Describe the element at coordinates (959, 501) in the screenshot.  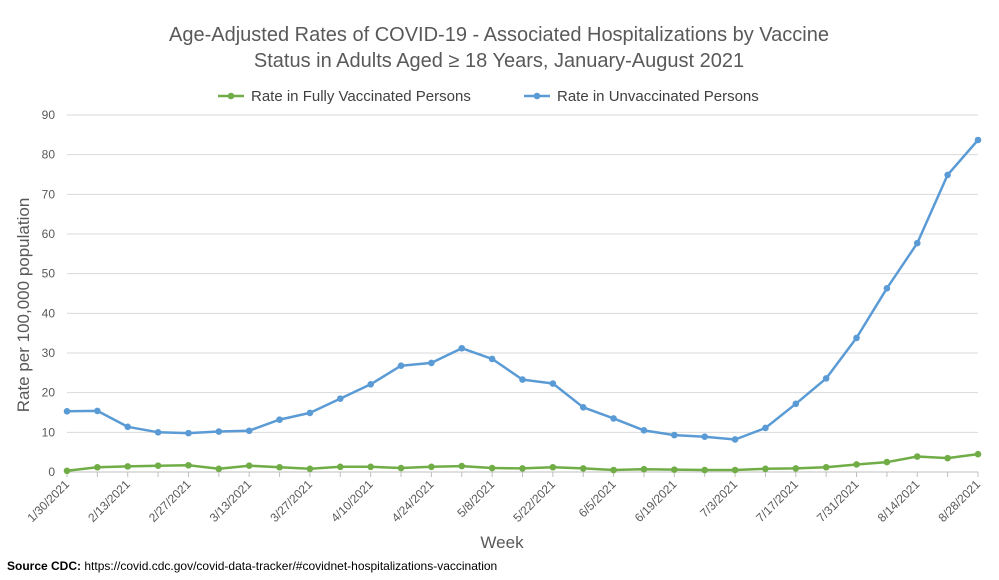
I see `x-tick-label-15: 8/28/2021` at that location.